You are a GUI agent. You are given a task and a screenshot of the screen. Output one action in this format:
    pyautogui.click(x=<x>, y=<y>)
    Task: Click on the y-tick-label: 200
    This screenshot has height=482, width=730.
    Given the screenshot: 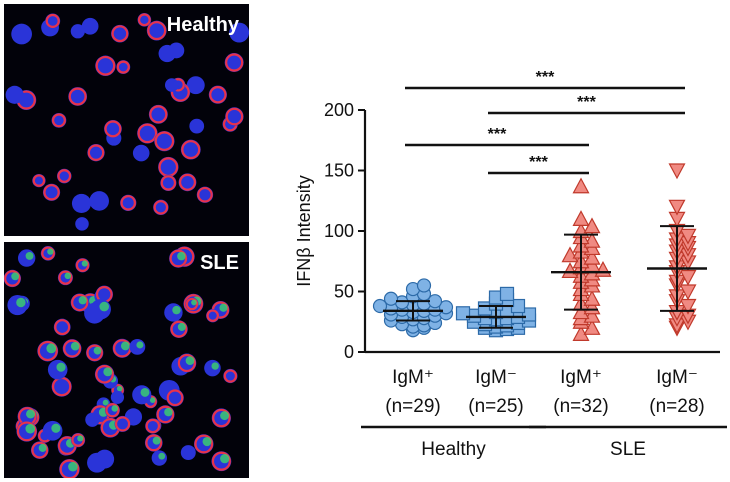 What is the action you would take?
    pyautogui.click(x=339, y=110)
    